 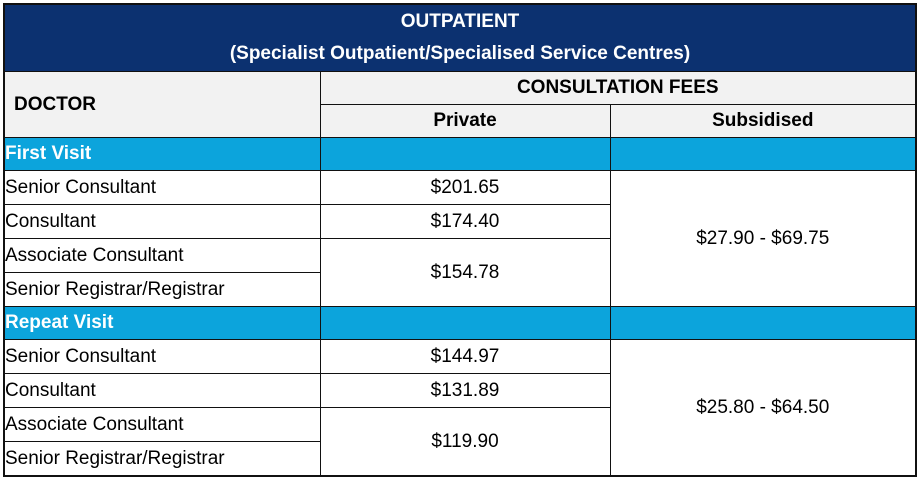 I want to click on doctor-column-header: DOCTOR, so click(x=162, y=104).